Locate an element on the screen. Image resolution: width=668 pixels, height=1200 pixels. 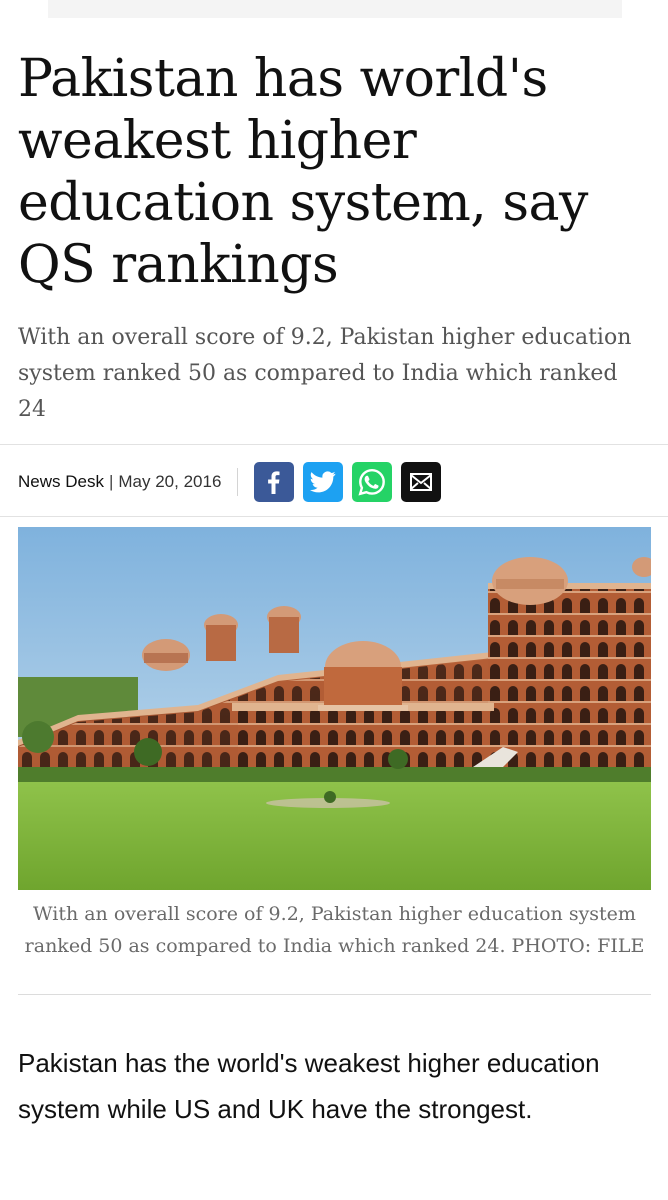
facebook-share-button is located at coordinates (274, 482).